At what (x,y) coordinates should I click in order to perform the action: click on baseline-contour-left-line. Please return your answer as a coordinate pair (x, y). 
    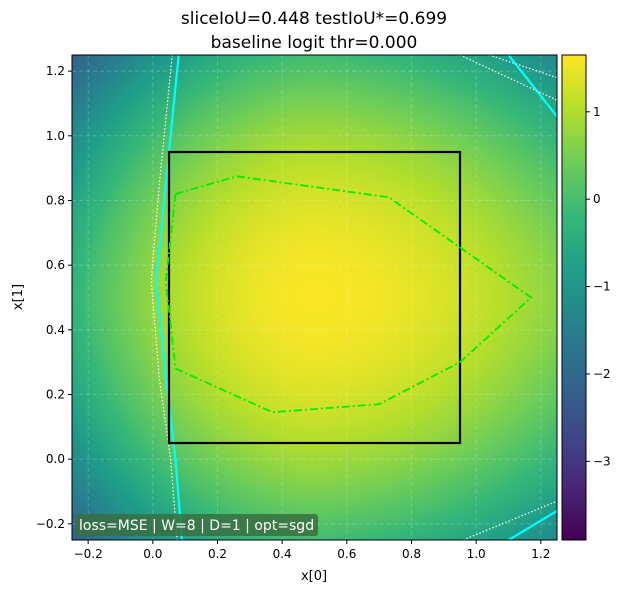
    Looking at the image, I should click on (164, 297).